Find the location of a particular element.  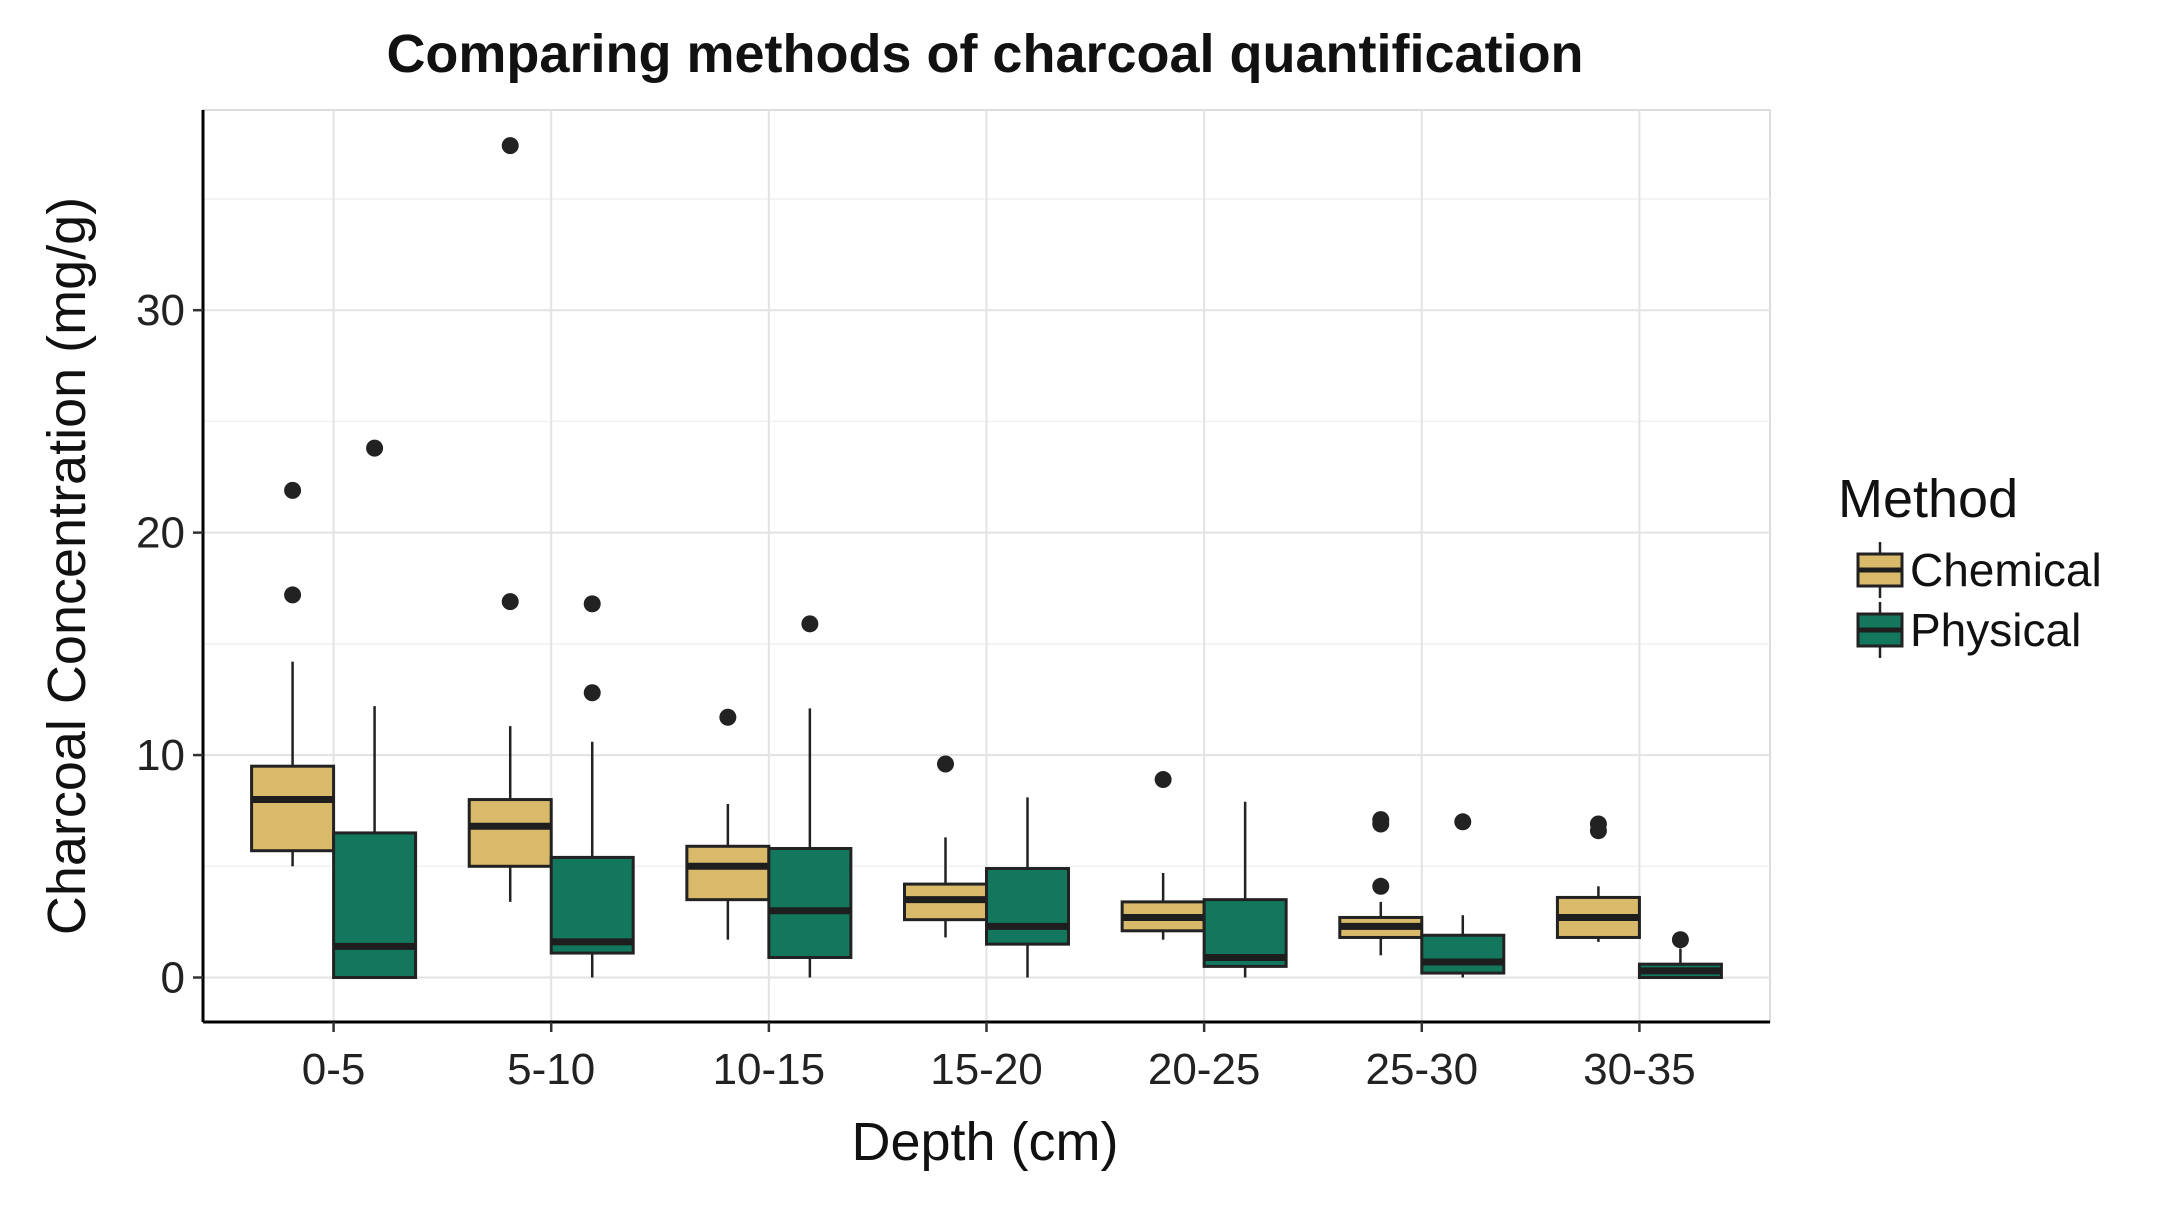

y-axis-title: Charcoal Concentration (mg/g) is located at coordinates (67, 566).